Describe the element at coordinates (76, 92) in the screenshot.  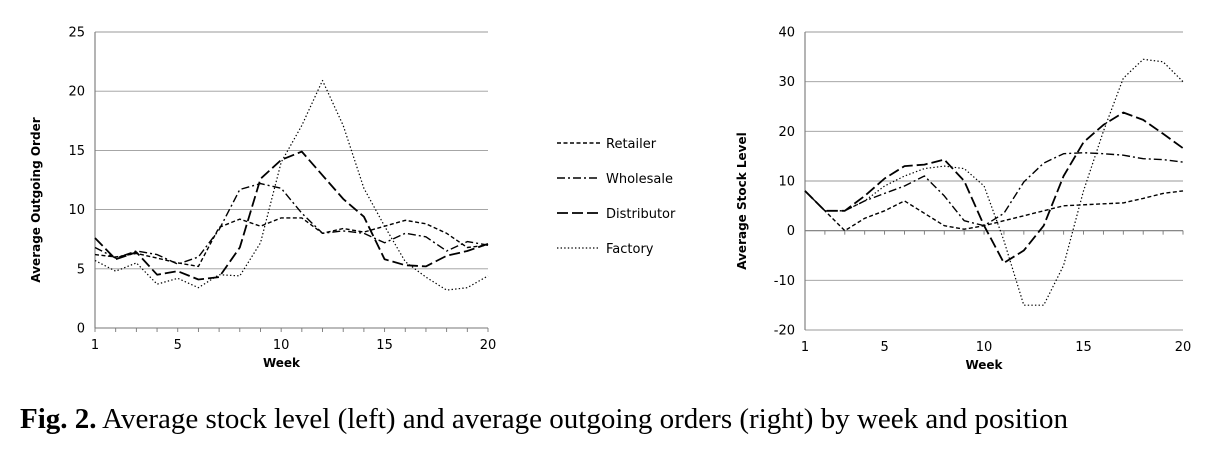
I see `left-y-tick-label: 20` at that location.